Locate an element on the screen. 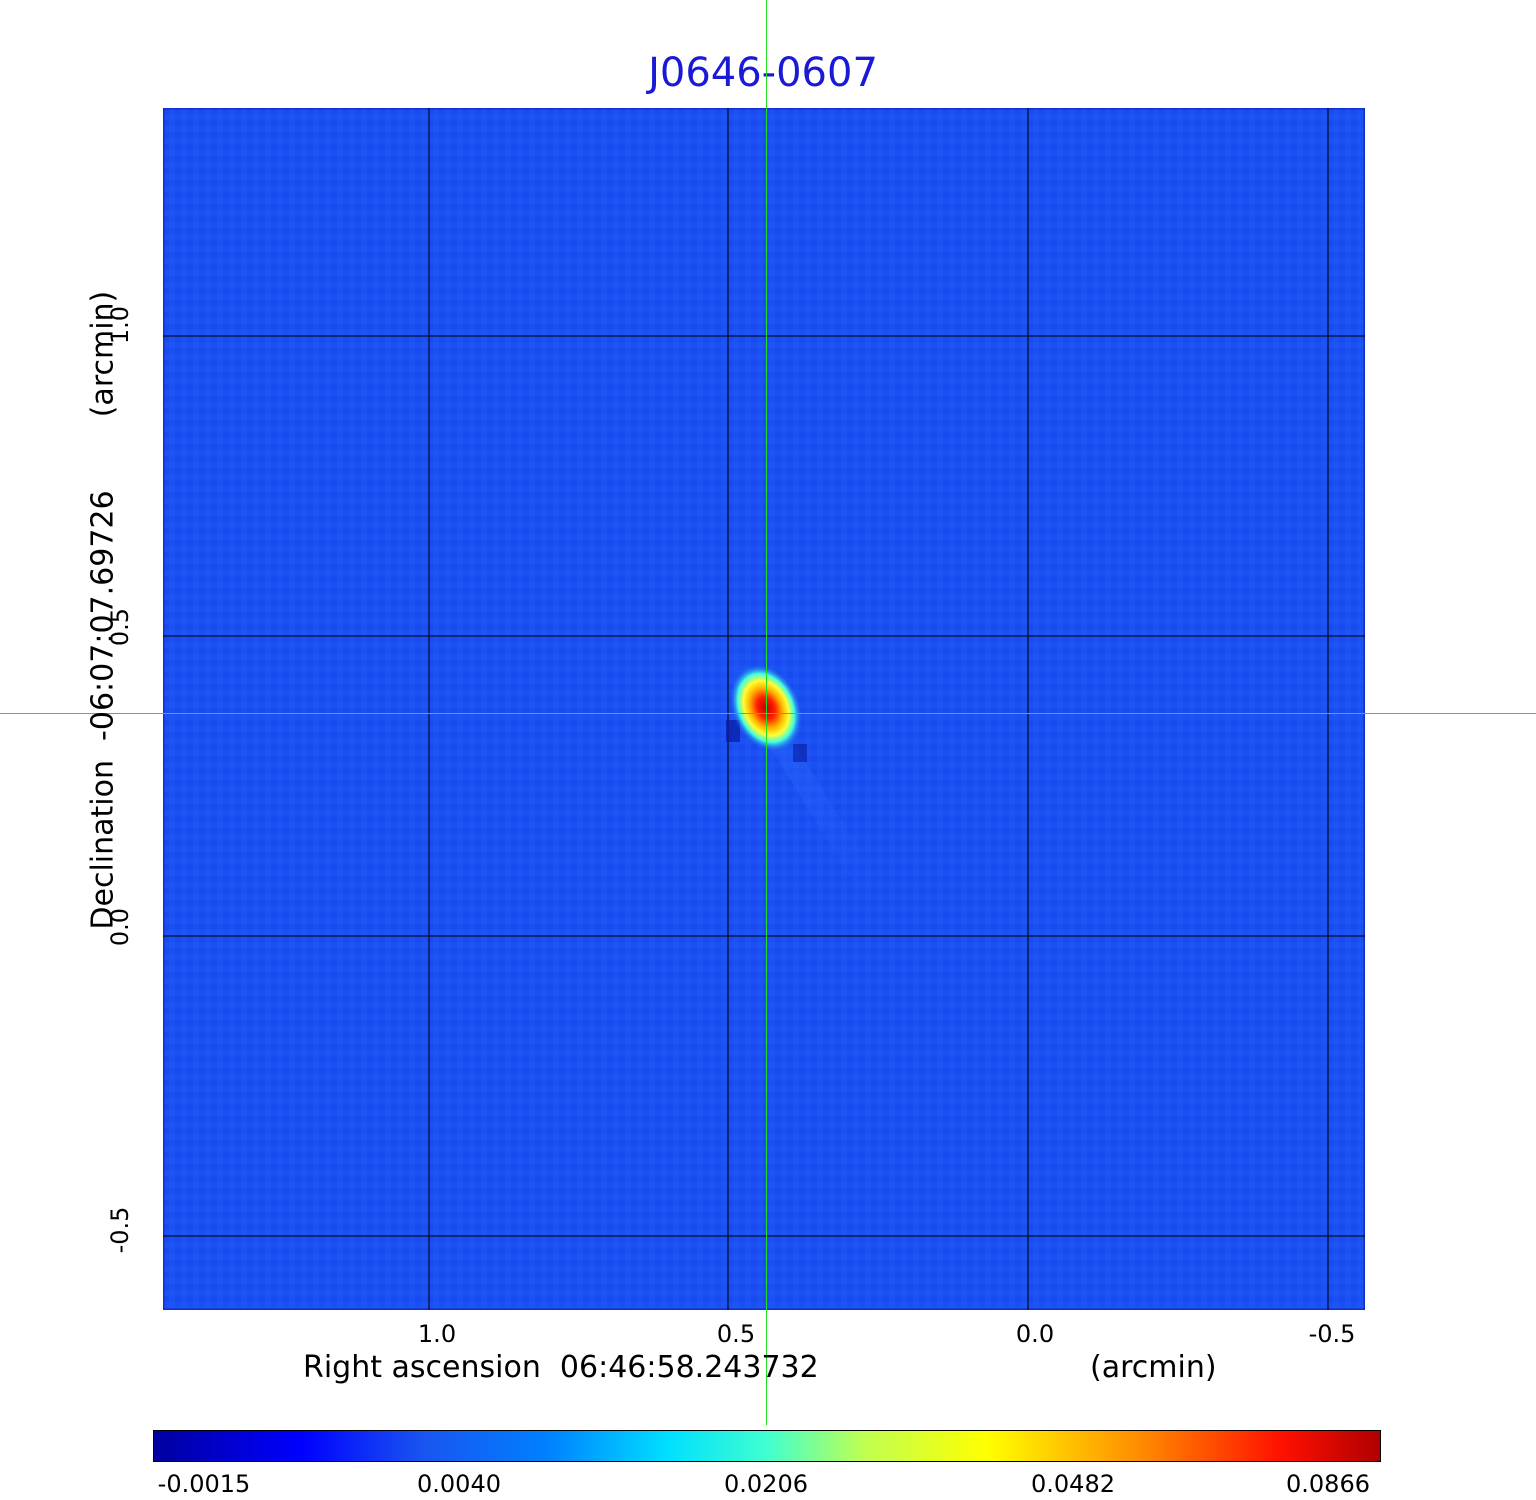  colorbar-tick-label: 0.0206 is located at coordinates (766, 1484).